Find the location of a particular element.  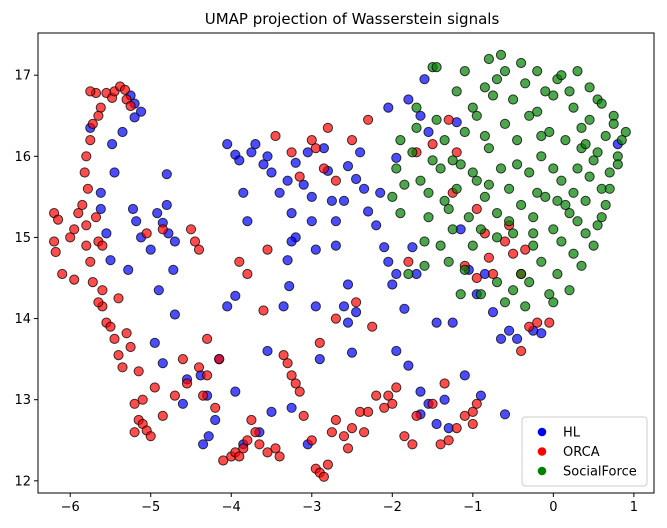

x-tick-label: −2 is located at coordinates (392, 507).